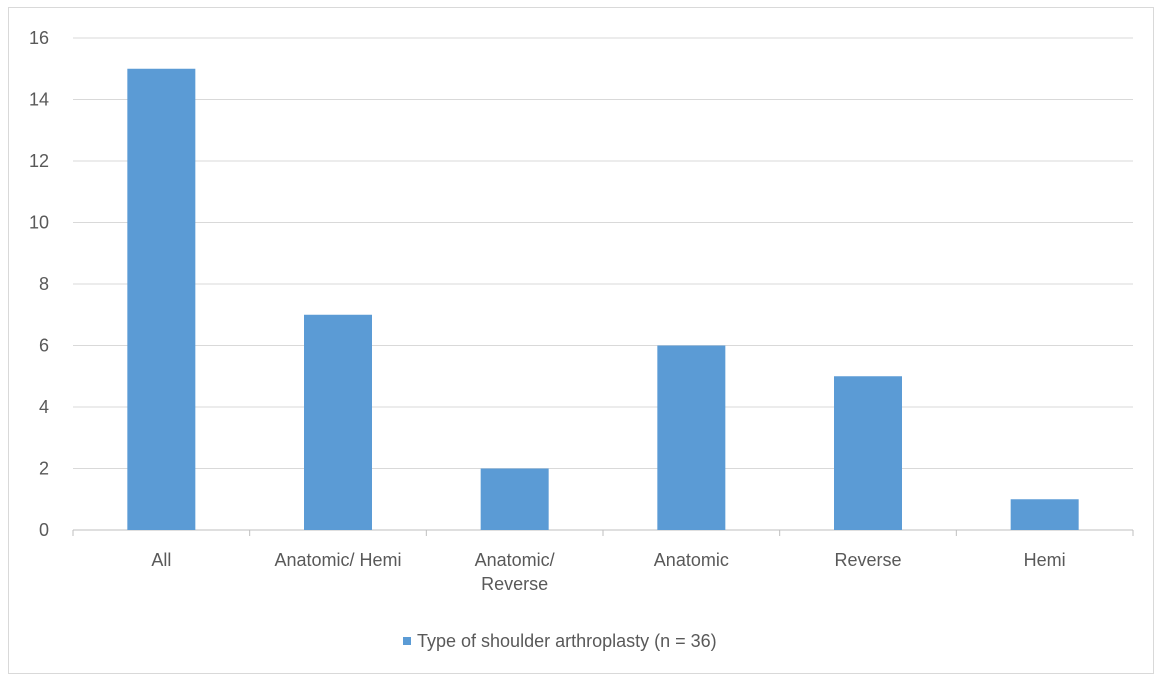 This screenshot has width=1155, height=675. What do you see at coordinates (39, 161) in the screenshot?
I see `y-tick-label: 12` at bounding box center [39, 161].